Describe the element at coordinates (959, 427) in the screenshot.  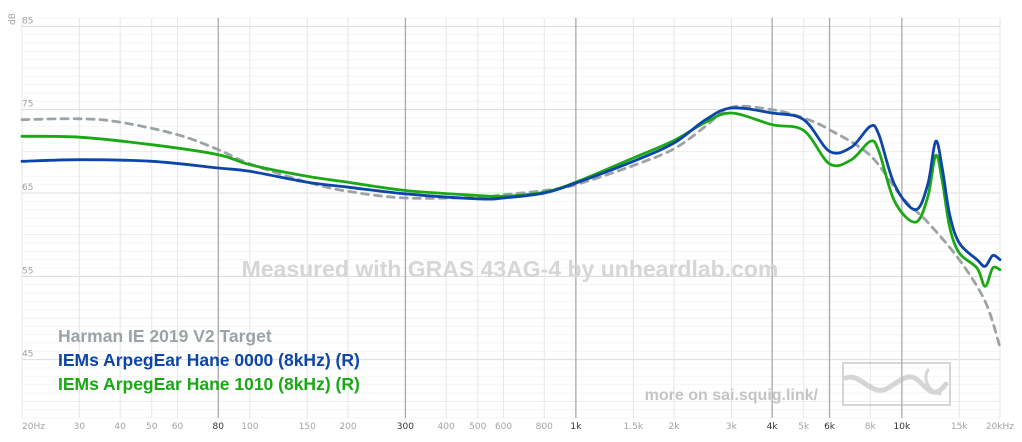
I see `x-tick-label: 15k` at that location.